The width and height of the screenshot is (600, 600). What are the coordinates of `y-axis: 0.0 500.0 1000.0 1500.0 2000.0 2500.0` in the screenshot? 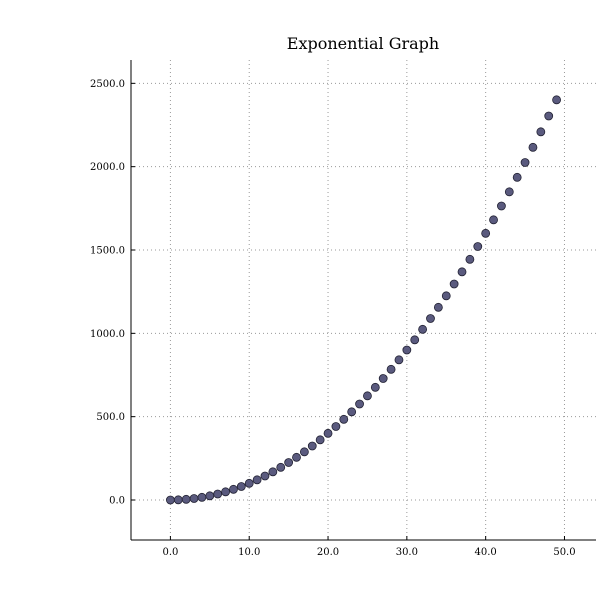 It's located at (112, 293).